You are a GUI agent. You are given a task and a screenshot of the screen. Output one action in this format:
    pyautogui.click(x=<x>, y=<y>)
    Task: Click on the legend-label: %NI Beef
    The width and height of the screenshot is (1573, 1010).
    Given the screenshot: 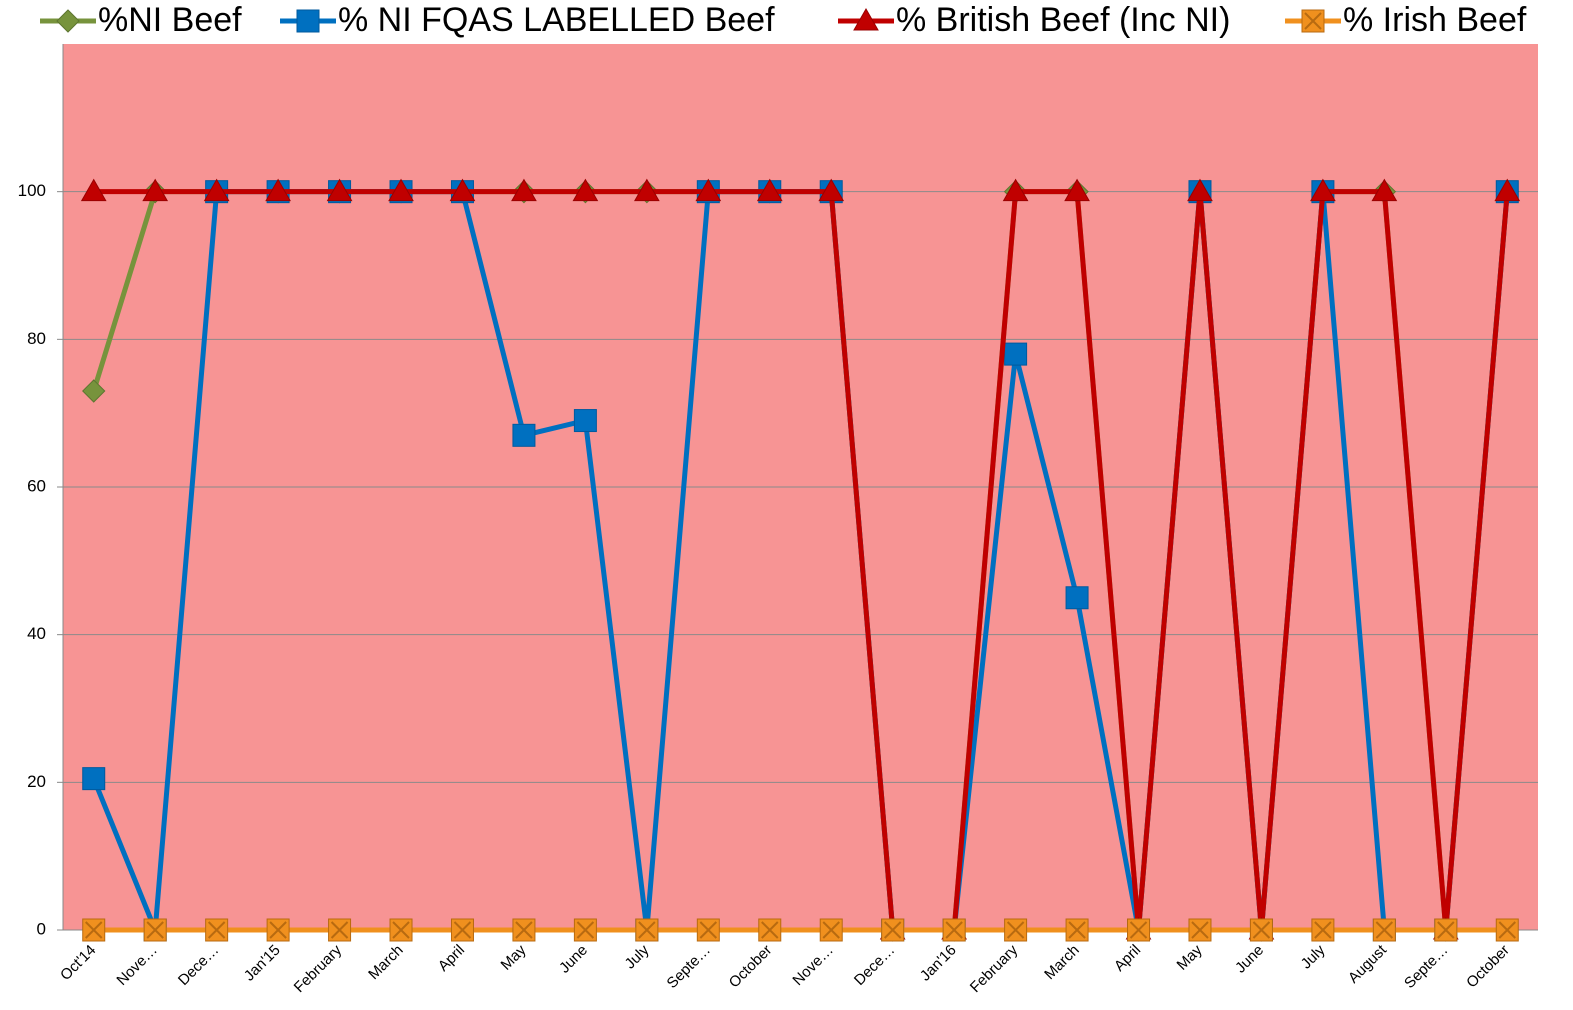 What is the action you would take?
    pyautogui.click(x=170, y=20)
    